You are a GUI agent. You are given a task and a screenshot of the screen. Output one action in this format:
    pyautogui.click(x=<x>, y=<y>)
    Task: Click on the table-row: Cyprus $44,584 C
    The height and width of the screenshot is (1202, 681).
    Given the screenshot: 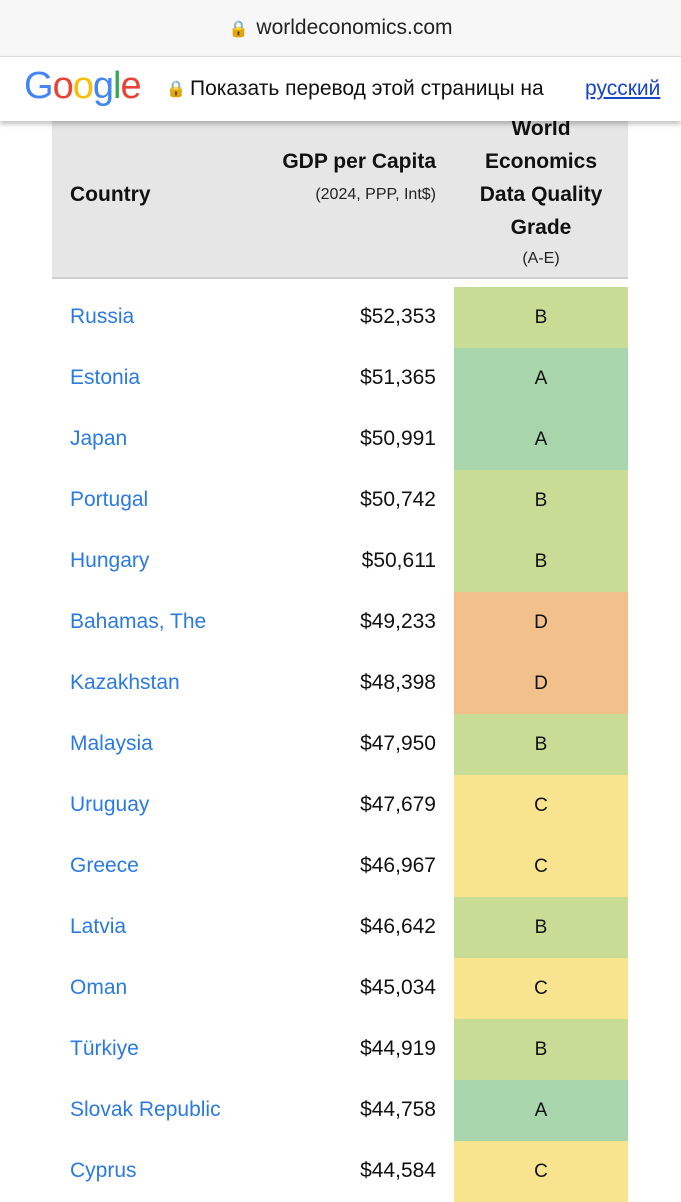 What is the action you would take?
    pyautogui.click(x=340, y=1171)
    